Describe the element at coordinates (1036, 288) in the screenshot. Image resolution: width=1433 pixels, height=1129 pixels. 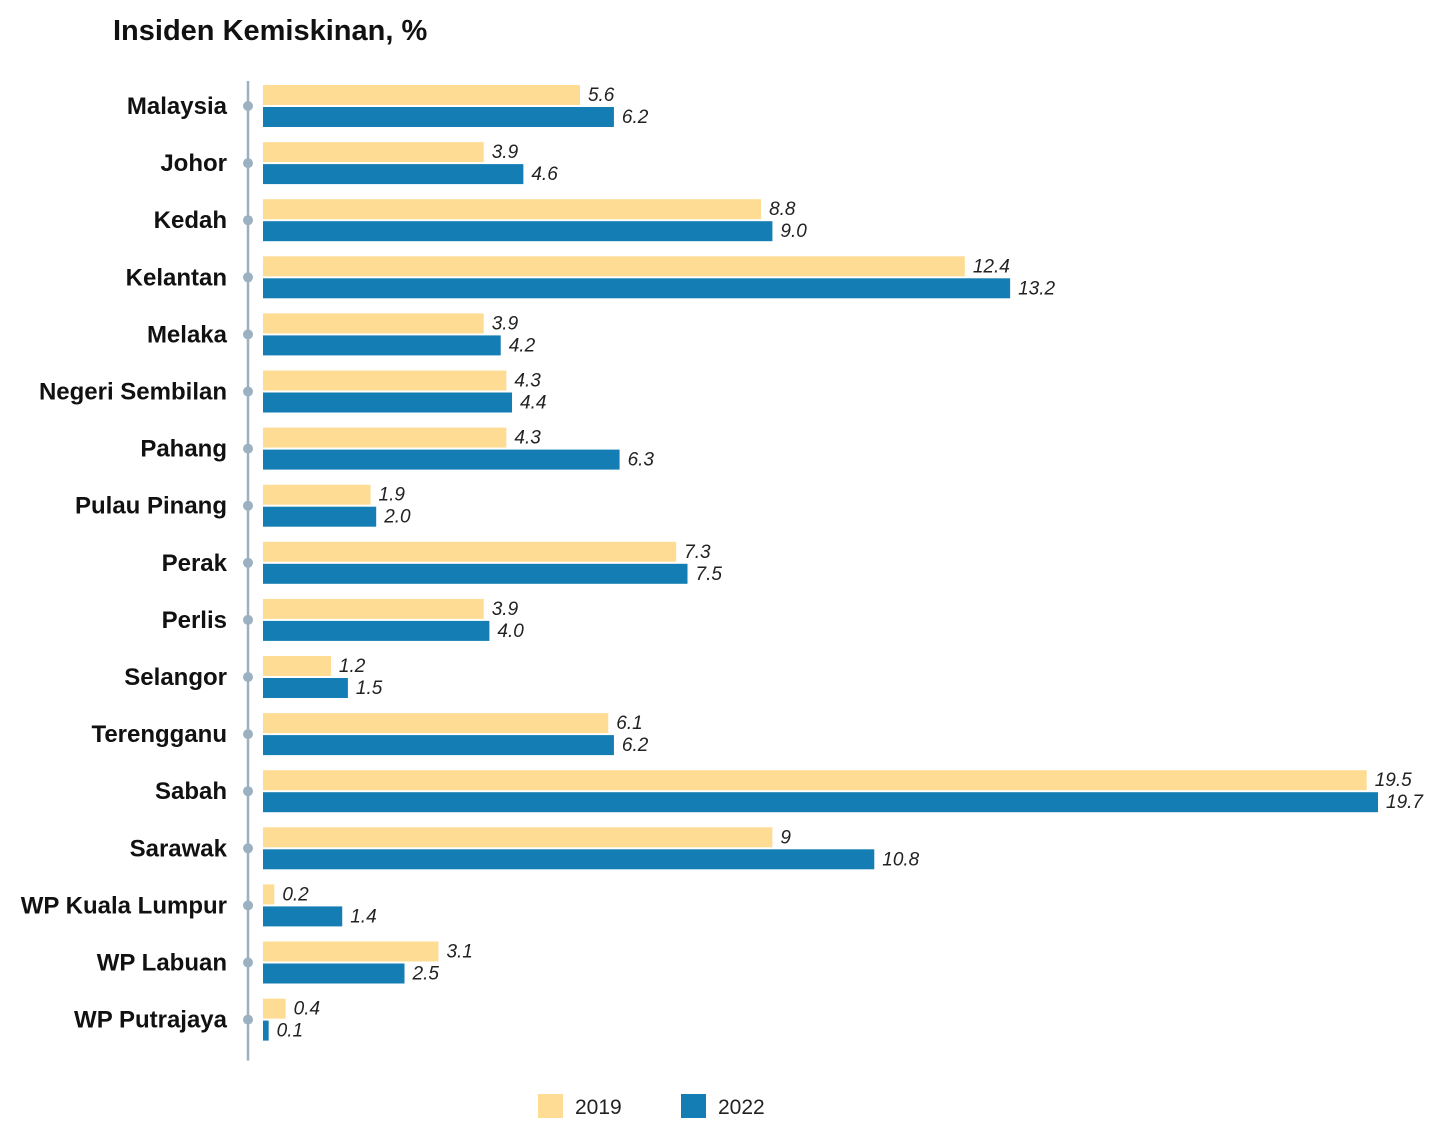
I see `value-label-kelantan-2022: 13.2` at that location.